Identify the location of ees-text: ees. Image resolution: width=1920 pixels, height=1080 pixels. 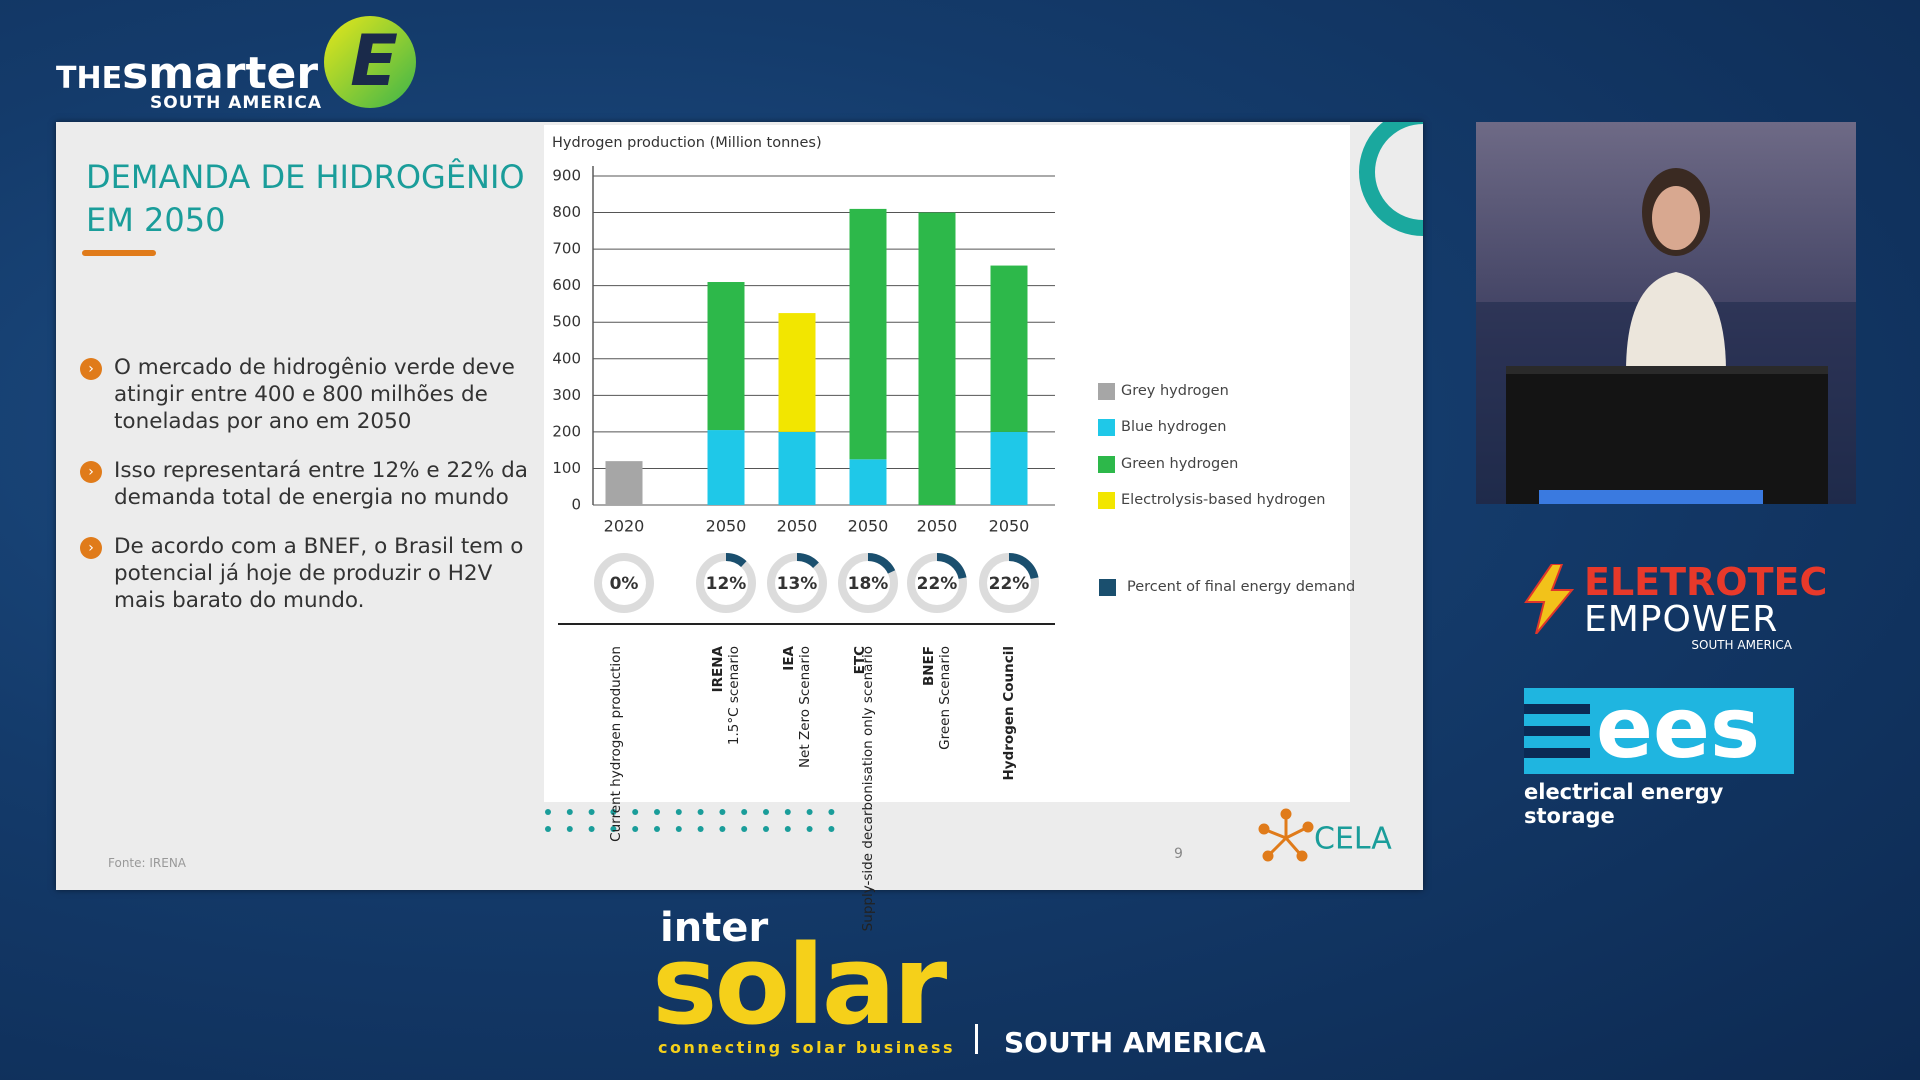
(1678, 728).